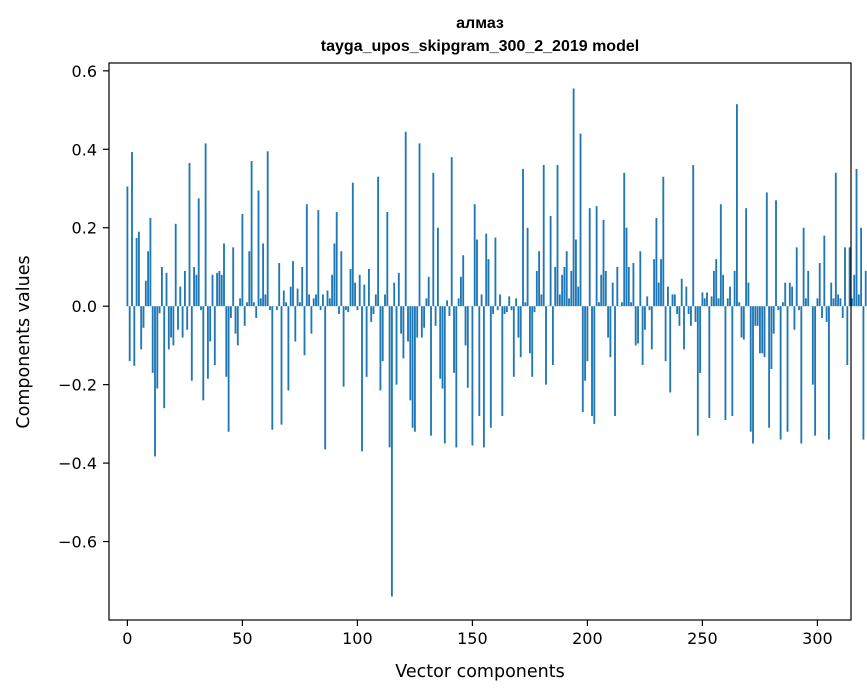  What do you see at coordinates (83, 307) in the screenshot?
I see `y-axis: −0.6 −0.4 −0.2 0.0 0.2 0.4 0.6` at bounding box center [83, 307].